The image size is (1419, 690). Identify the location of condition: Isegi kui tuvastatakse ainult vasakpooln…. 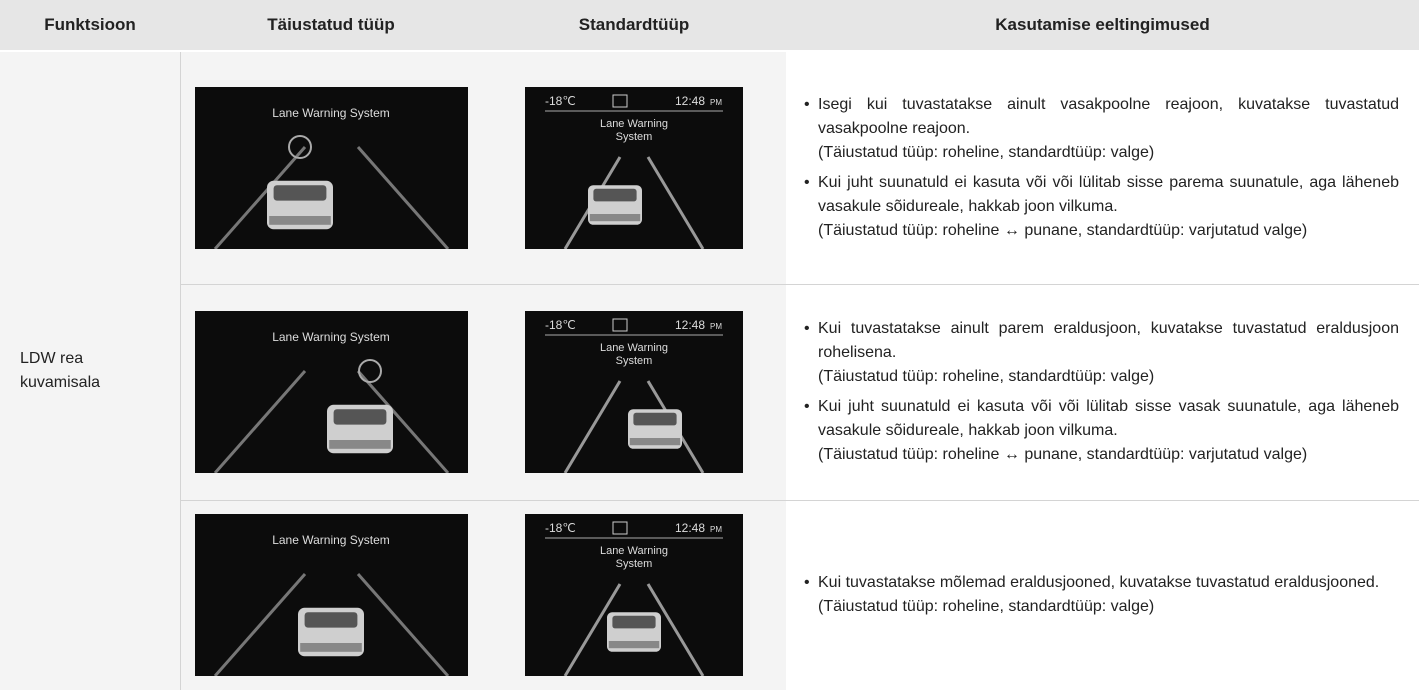
(1101, 129).